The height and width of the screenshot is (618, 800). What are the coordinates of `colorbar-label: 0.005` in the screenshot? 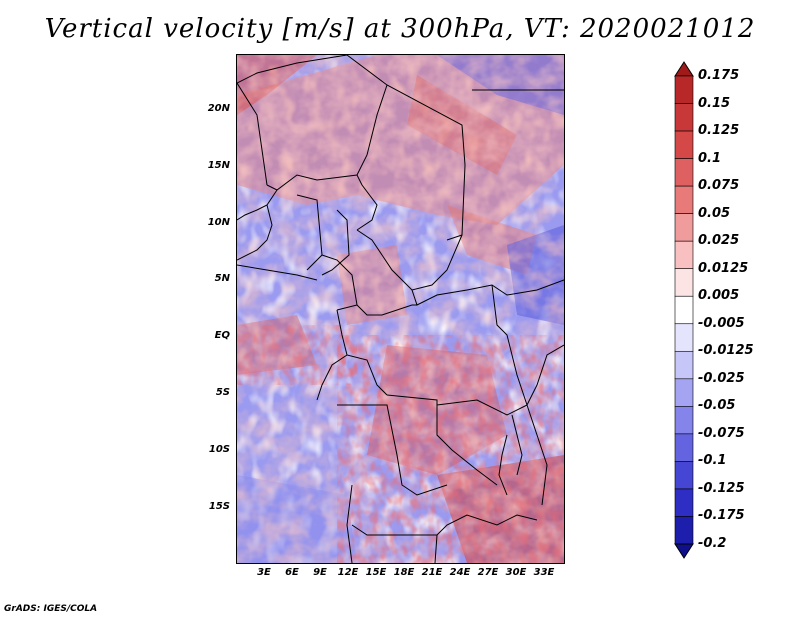 It's located at (719, 296).